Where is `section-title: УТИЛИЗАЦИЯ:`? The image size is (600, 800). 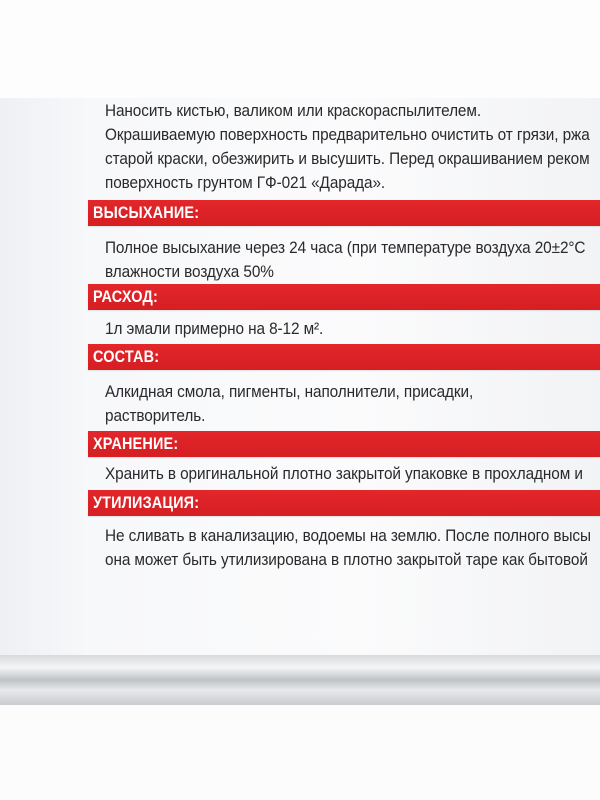 section-title: УТИЛИЗАЦИЯ: is located at coordinates (146, 502).